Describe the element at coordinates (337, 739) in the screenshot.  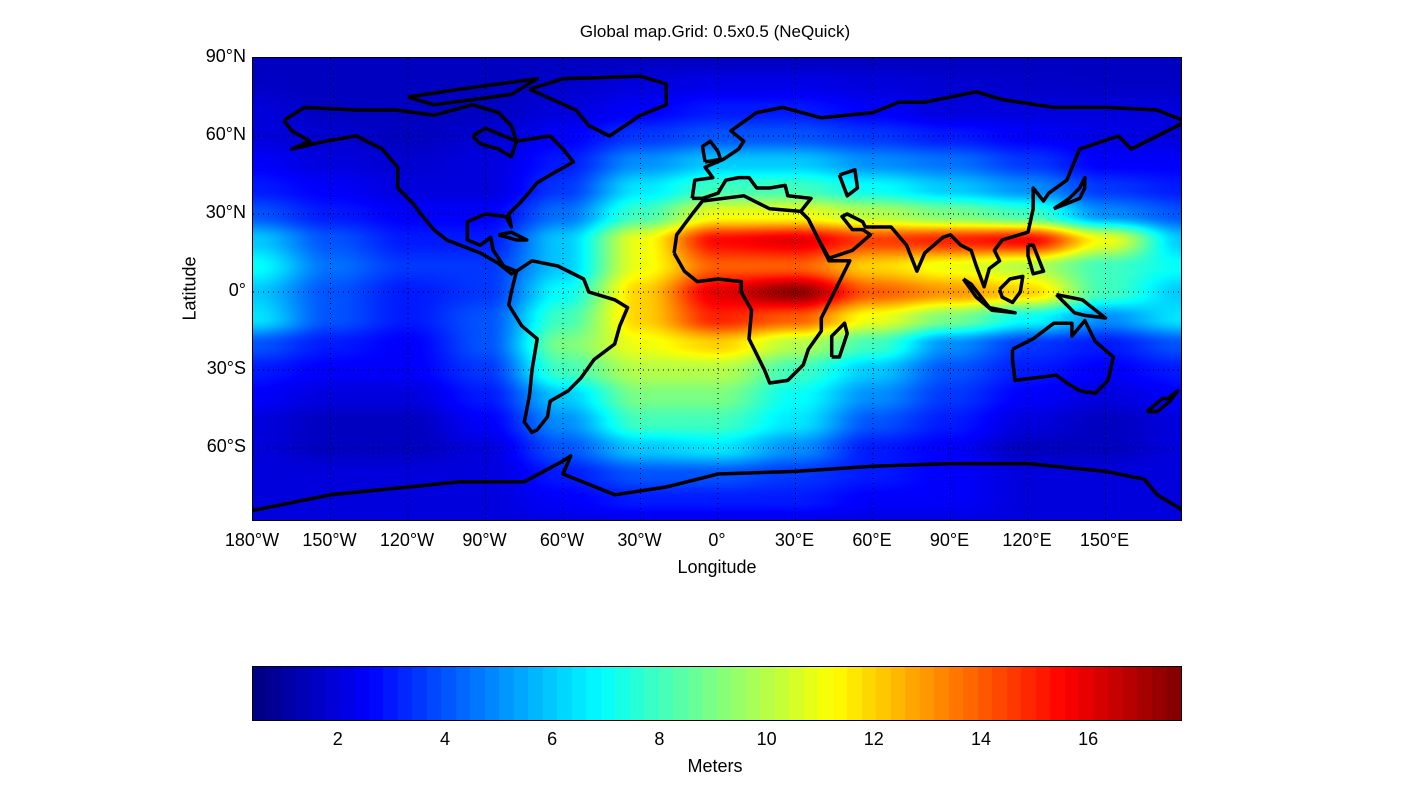
I see `colorbar-tick-label: 2` at that location.